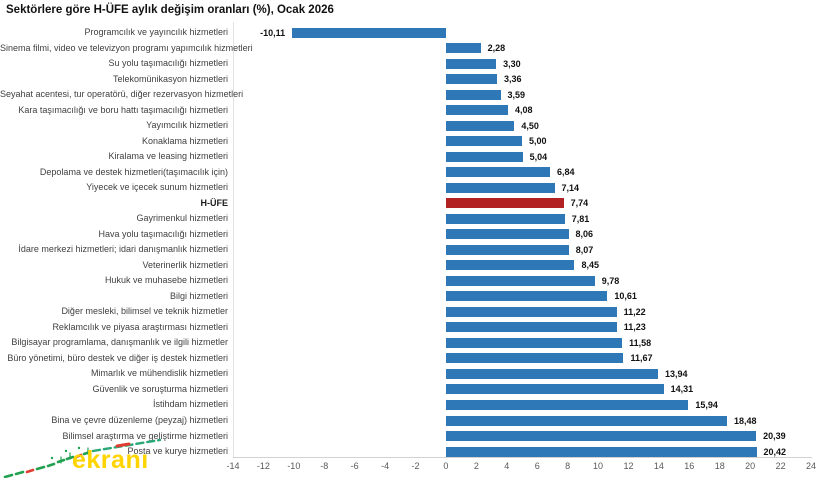 This screenshot has height=478, width=820. I want to click on bar-value-label: 3,30, so click(512, 63).